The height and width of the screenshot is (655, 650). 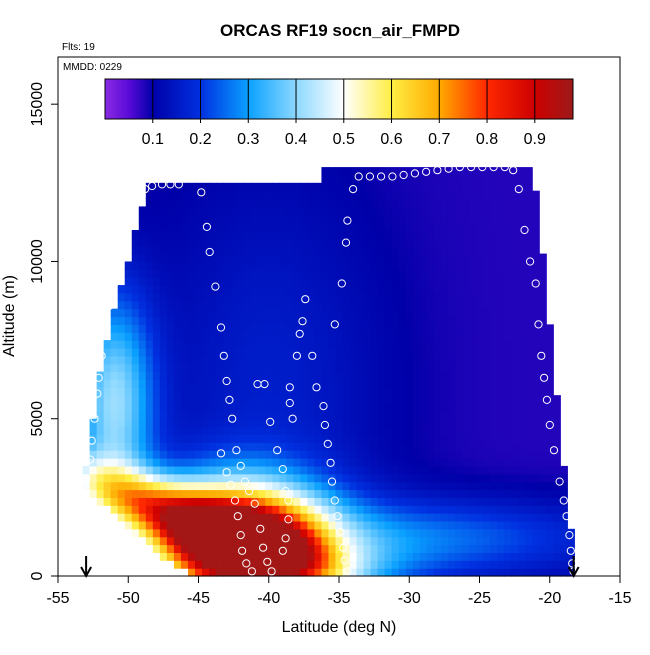 What do you see at coordinates (479, 591) in the screenshot?
I see `x-tick: -25` at bounding box center [479, 591].